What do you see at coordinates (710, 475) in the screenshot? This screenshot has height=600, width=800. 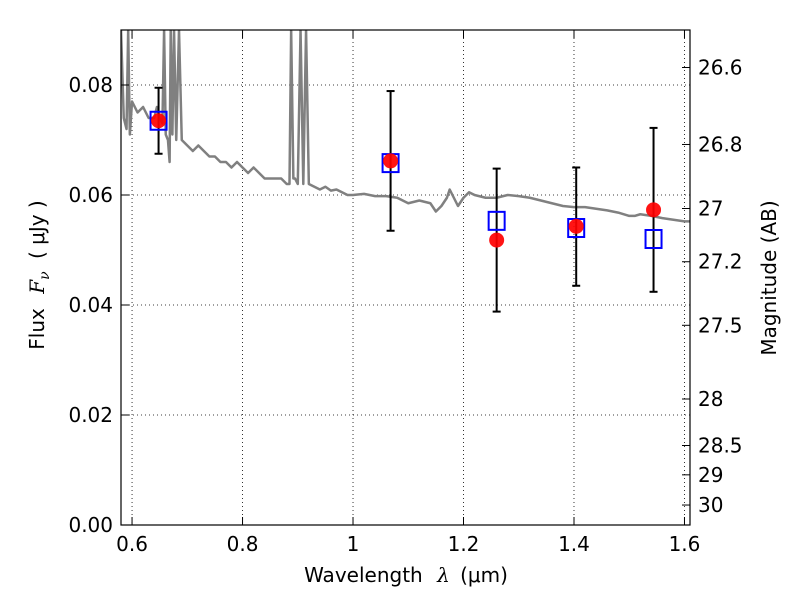 I see `mag-tick-label: 29` at bounding box center [710, 475].